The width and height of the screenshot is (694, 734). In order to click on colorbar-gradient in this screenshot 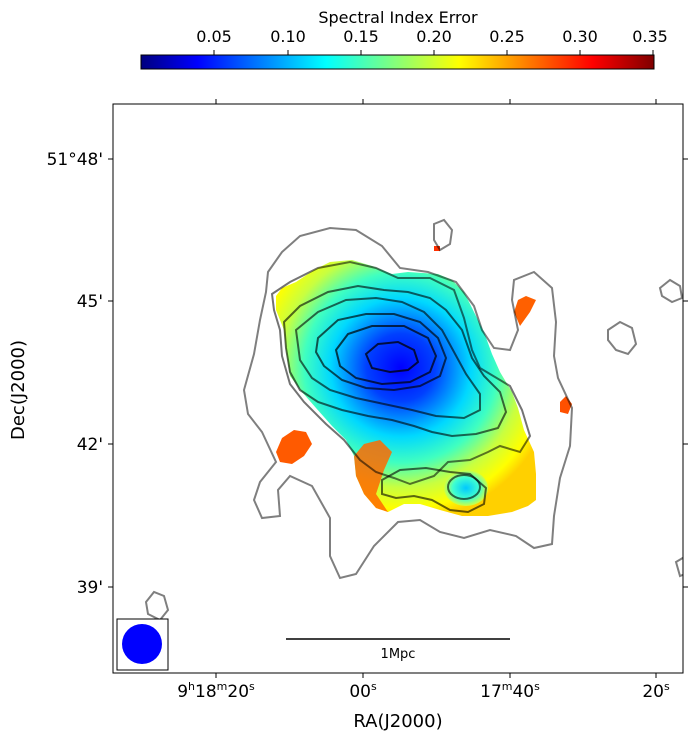, I will do `click(397, 62)`.